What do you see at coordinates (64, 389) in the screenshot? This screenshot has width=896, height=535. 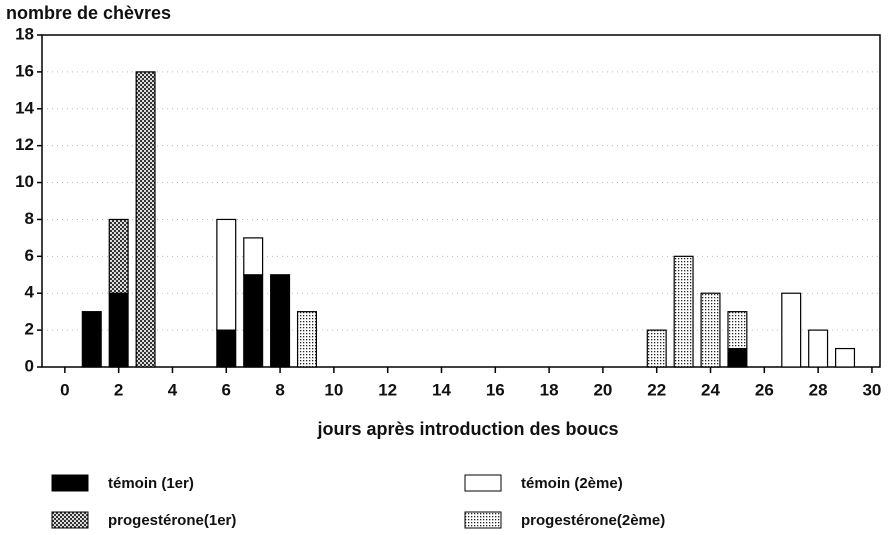 I see `x-tick-label: 0` at bounding box center [64, 389].